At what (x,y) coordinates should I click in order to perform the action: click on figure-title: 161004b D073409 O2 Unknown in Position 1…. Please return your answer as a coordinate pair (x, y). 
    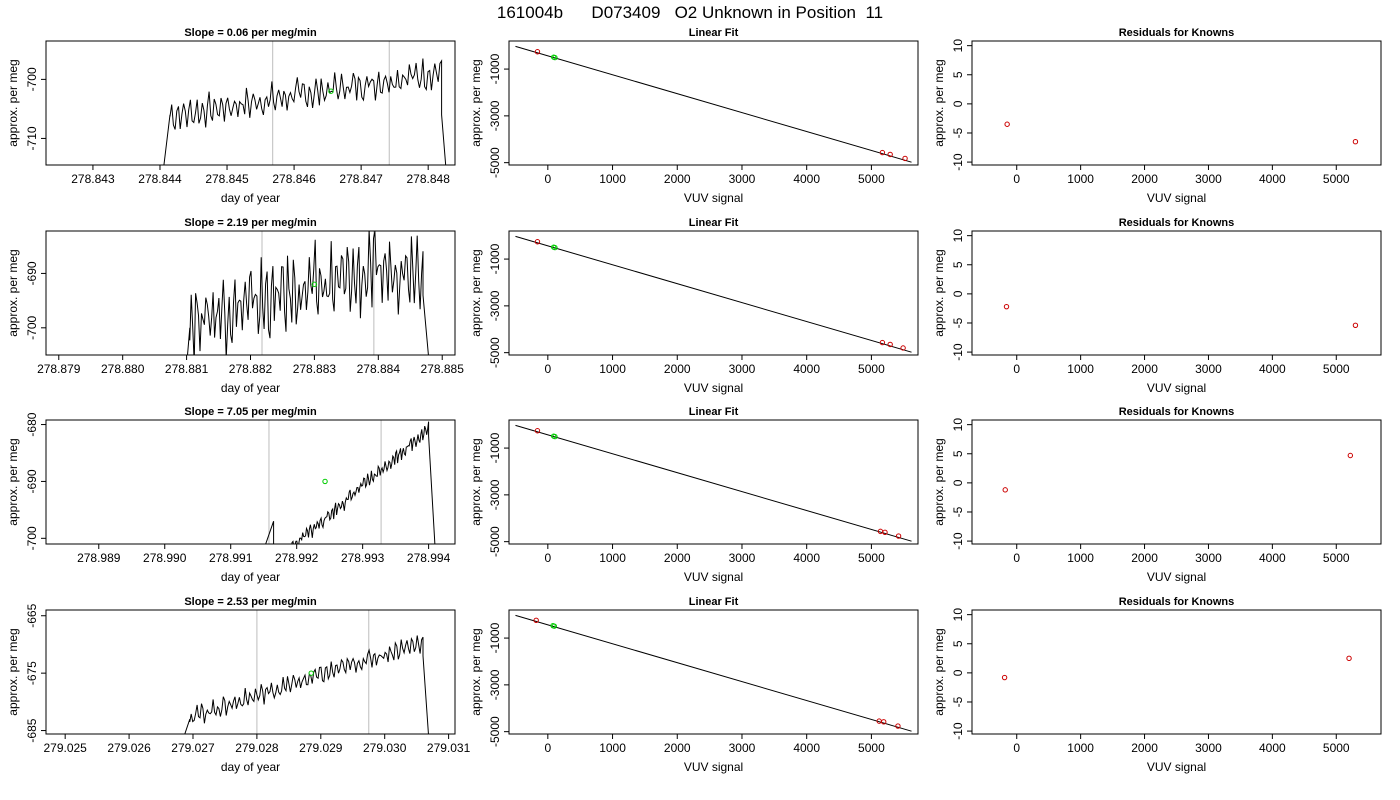
    Looking at the image, I should click on (690, 12).